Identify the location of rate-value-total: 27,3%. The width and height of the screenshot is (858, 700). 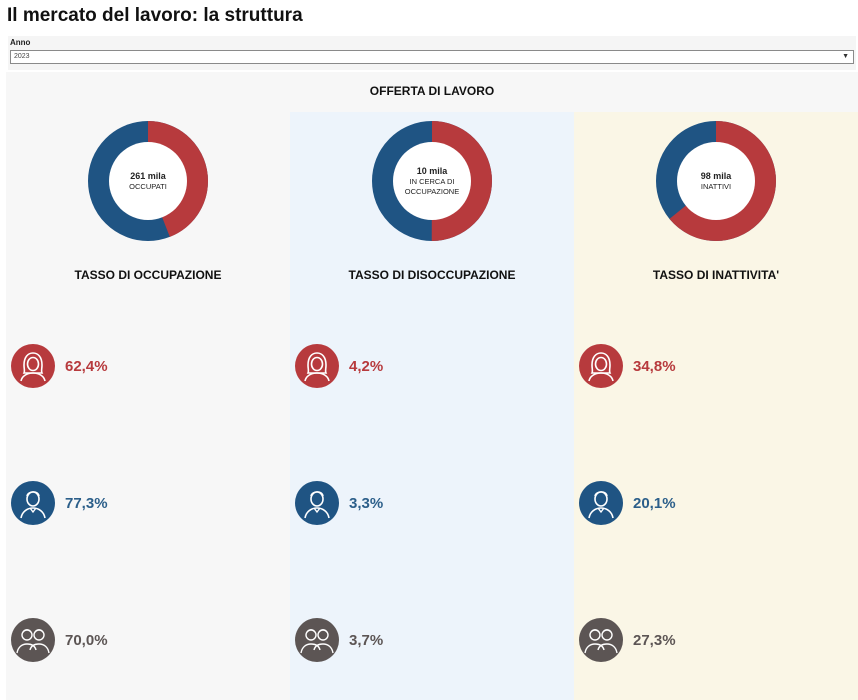
(654, 640).